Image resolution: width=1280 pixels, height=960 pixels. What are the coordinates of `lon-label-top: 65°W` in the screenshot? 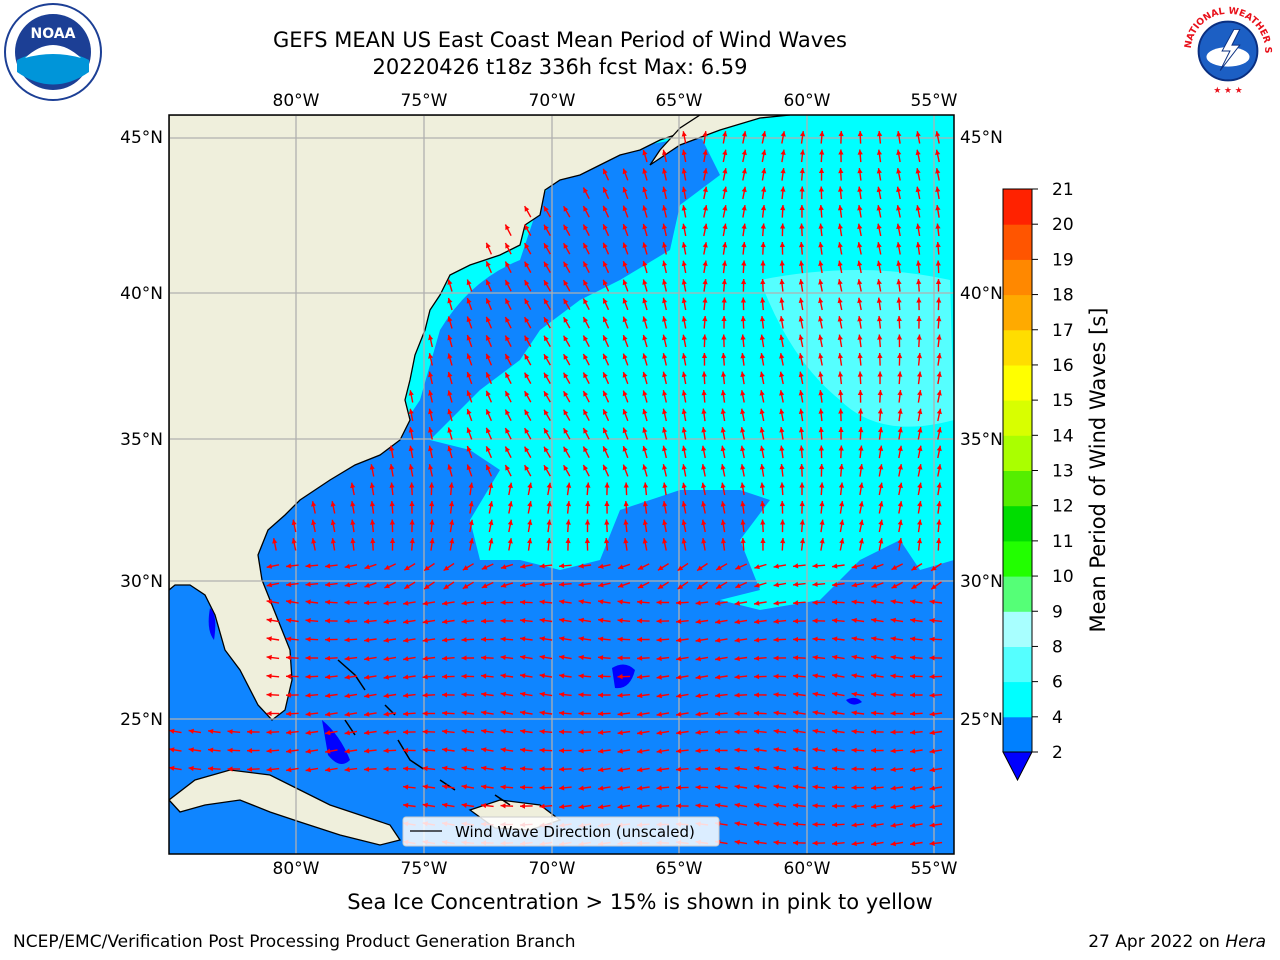 It's located at (679, 101).